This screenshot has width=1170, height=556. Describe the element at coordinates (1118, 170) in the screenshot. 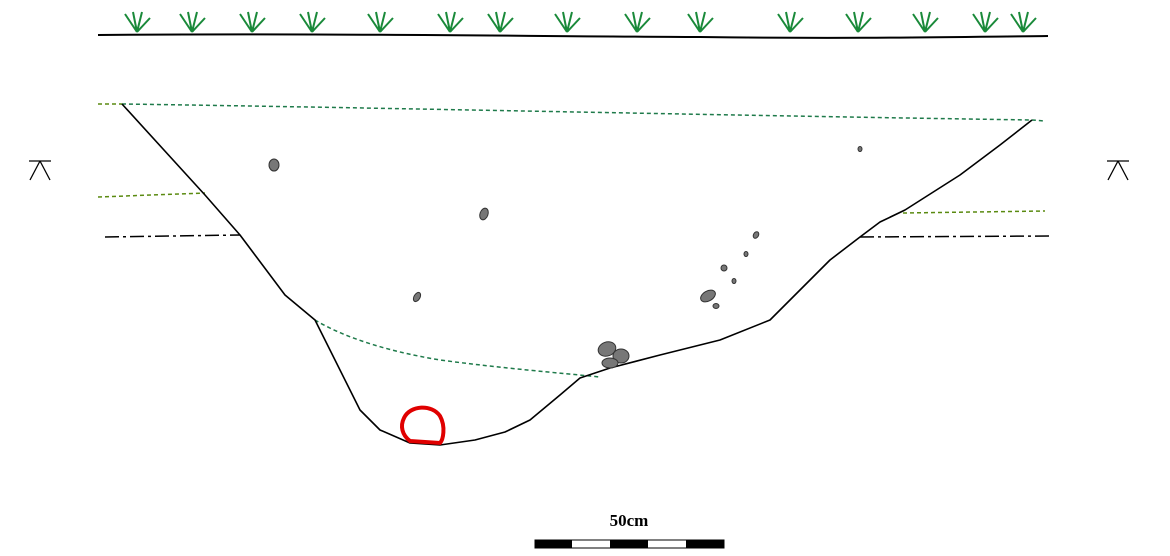

I see `datum-right` at that location.